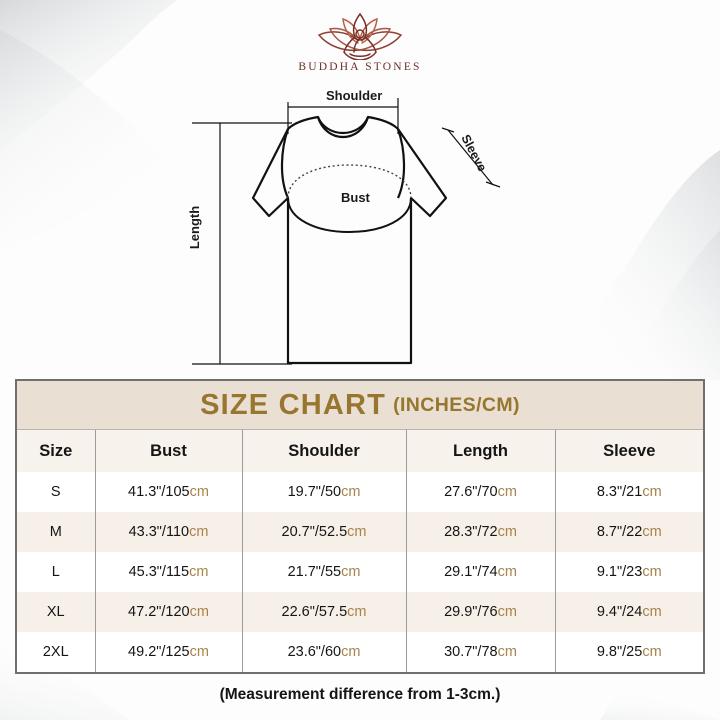  Describe the element at coordinates (56, 532) in the screenshot. I see `cell-size: M` at that location.